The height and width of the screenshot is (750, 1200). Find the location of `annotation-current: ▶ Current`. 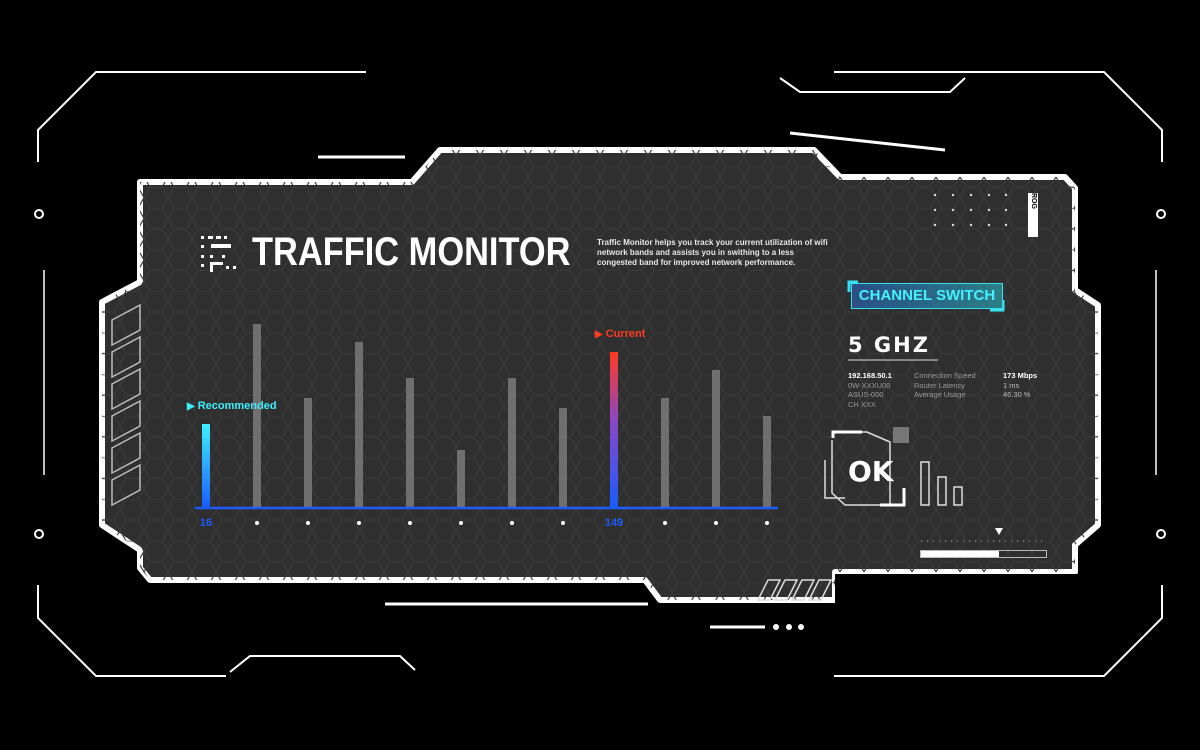

annotation-current: ▶ Current is located at coordinates (620, 334).